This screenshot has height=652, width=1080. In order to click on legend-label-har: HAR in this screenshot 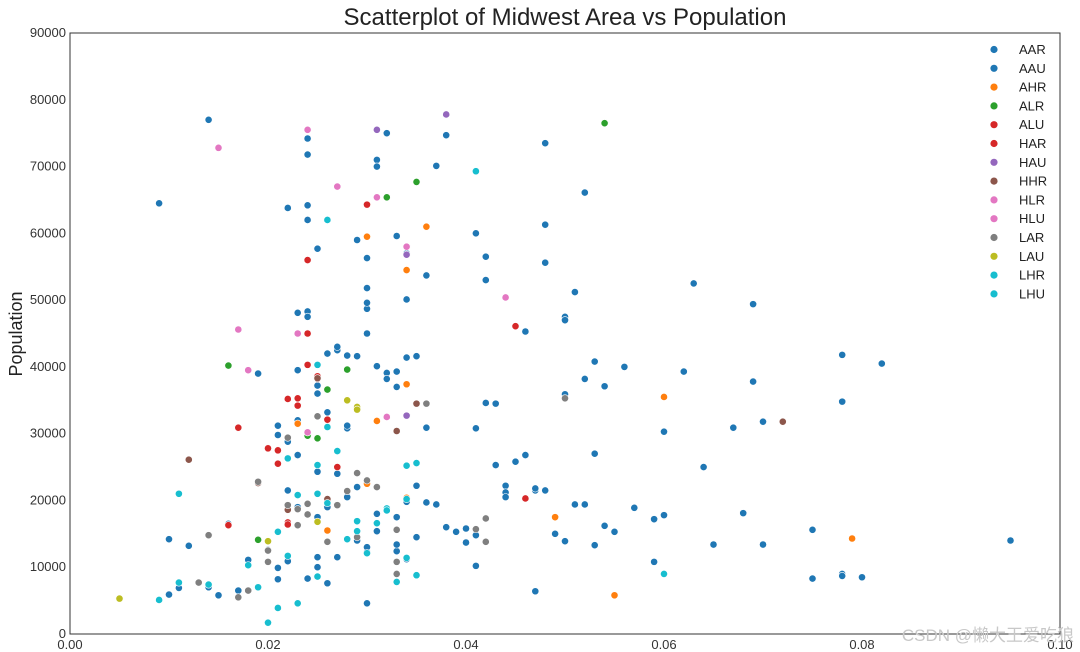, I will do `click(1032, 143)`.